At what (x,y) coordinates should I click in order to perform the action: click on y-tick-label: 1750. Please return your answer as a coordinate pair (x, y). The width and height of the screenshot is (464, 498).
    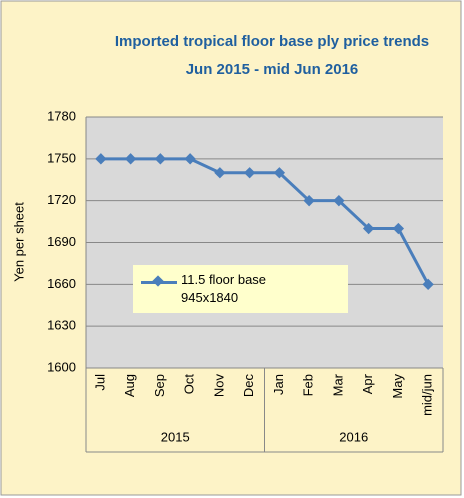
    Looking at the image, I should click on (61, 157).